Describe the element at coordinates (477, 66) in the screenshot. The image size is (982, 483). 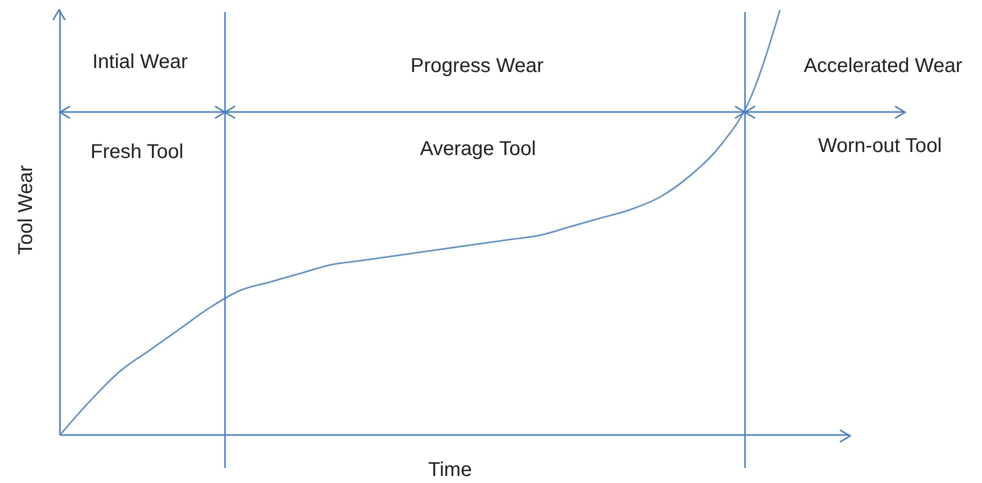
I see `annotation: Progress Wear` at that location.